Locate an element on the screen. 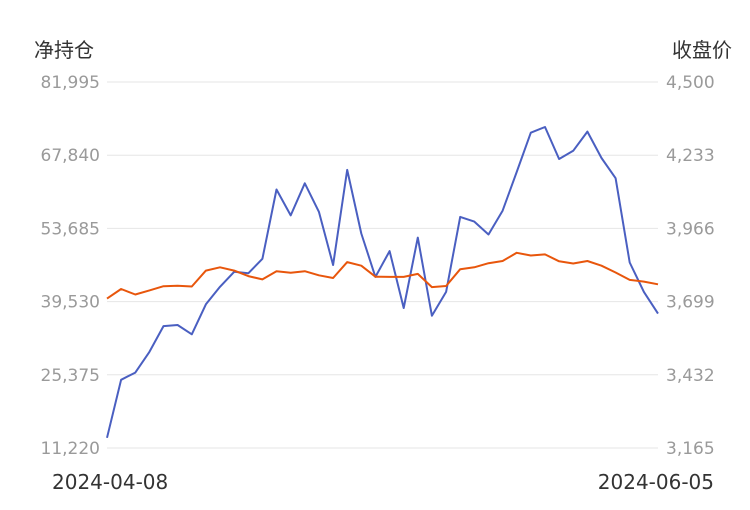  close-price-line is located at coordinates (382, 275).